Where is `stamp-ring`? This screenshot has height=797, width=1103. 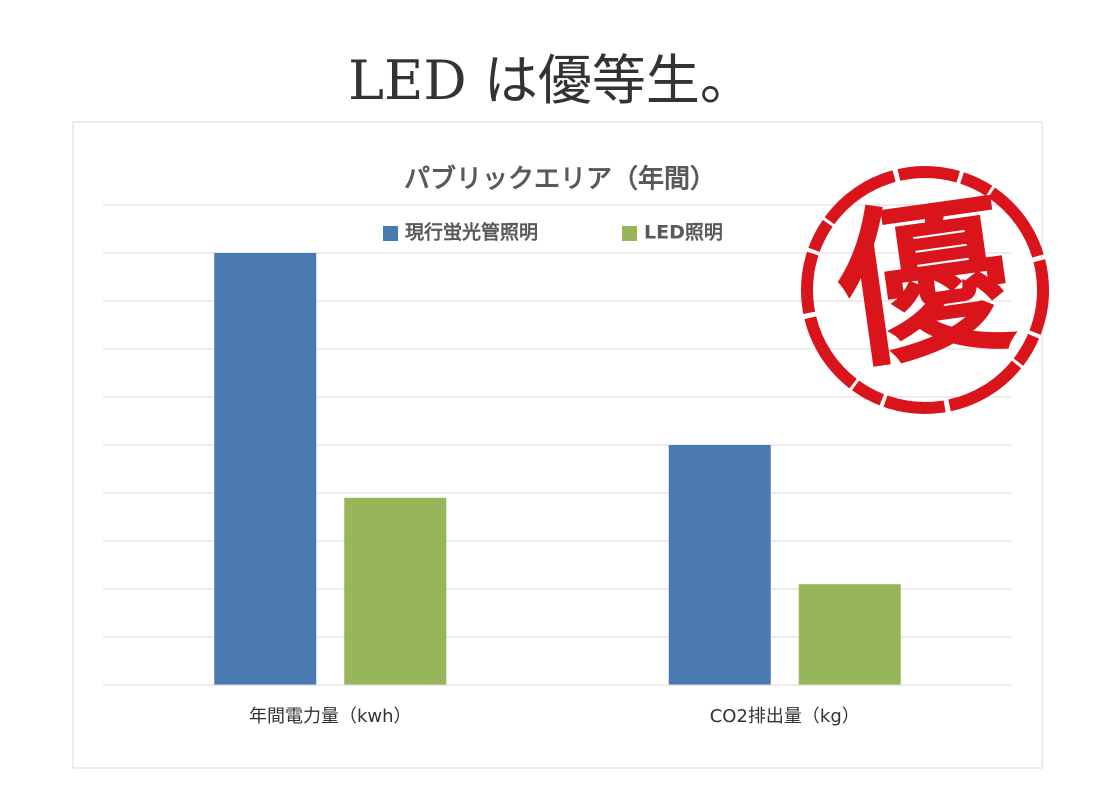
stamp-ring is located at coordinates (925, 290).